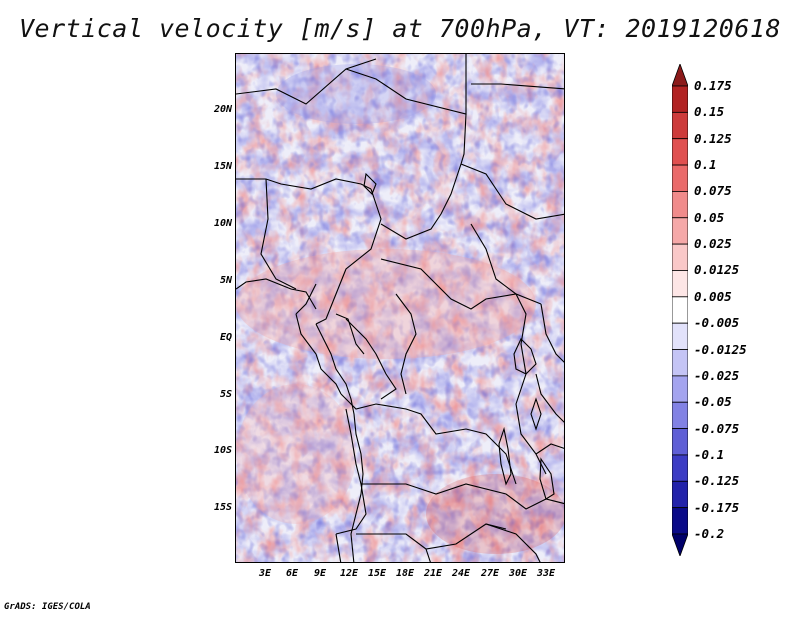 The width and height of the screenshot is (800, 618). Describe the element at coordinates (720, 349) in the screenshot. I see `colorbar-label: -0.0125` at that location.